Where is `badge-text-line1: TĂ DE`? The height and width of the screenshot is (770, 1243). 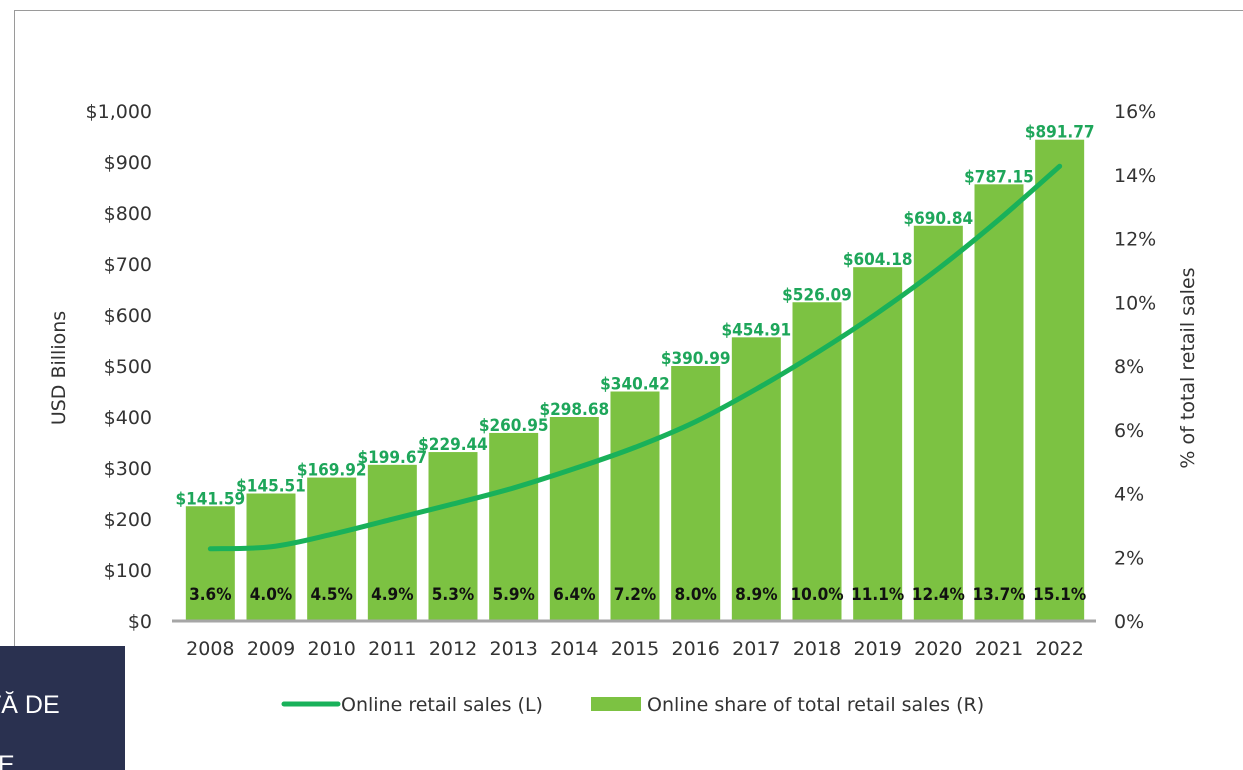 badge-text-line1: TĂ DE is located at coordinates (30, 705).